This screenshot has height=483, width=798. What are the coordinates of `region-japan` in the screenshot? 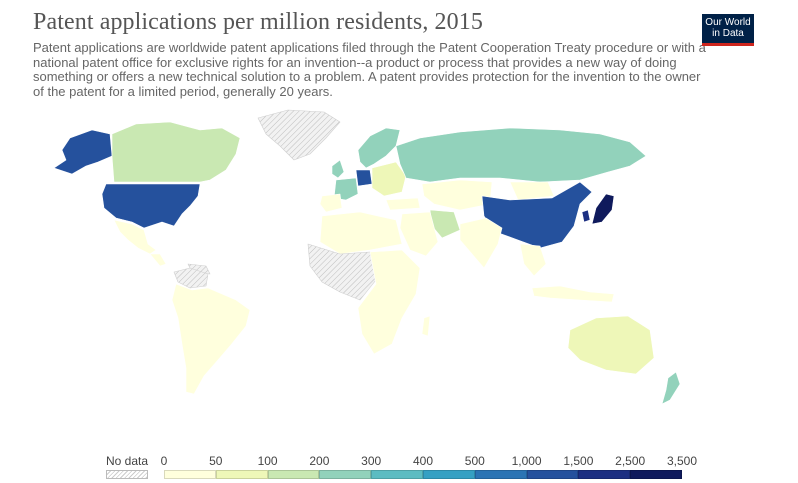 It's located at (603, 209).